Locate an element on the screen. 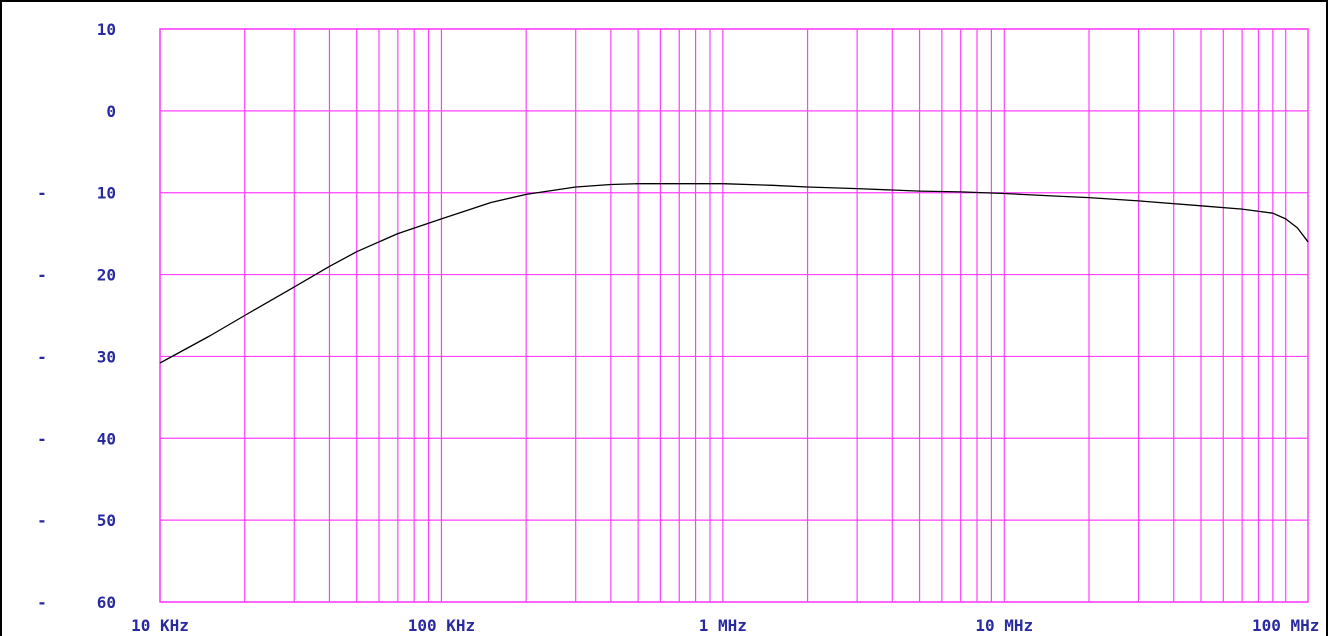 This screenshot has width=1328, height=636. y-tick-label: - 40 is located at coordinates (76, 438).